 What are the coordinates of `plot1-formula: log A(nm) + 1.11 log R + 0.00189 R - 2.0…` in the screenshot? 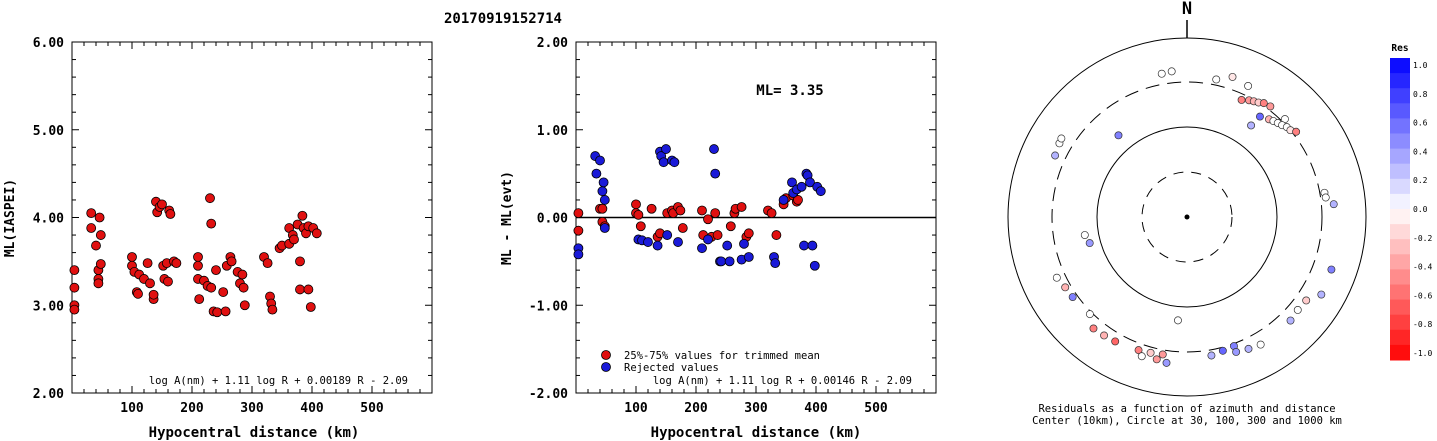 It's located at (278, 381).